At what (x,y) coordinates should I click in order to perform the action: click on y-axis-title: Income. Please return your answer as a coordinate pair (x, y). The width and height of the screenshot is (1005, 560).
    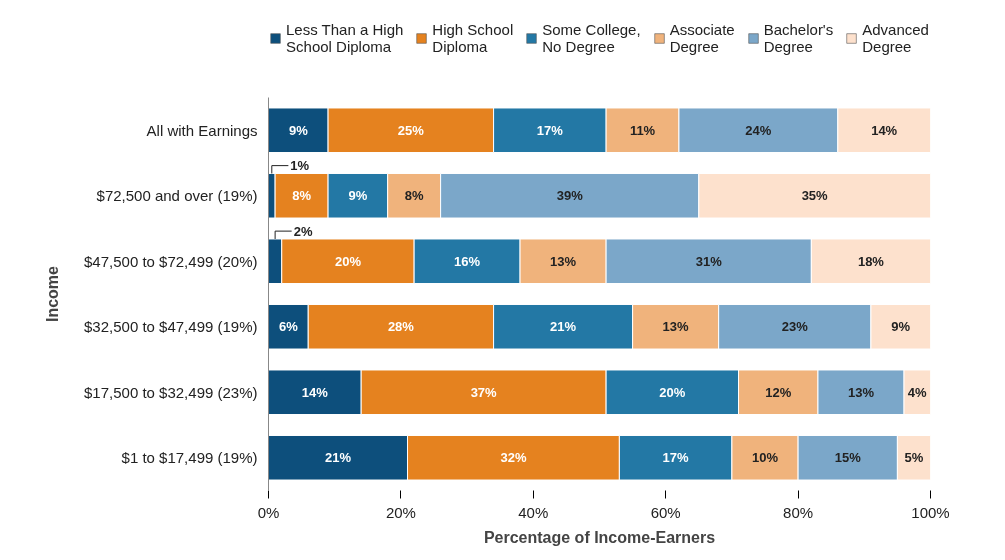
    Looking at the image, I should click on (53, 294).